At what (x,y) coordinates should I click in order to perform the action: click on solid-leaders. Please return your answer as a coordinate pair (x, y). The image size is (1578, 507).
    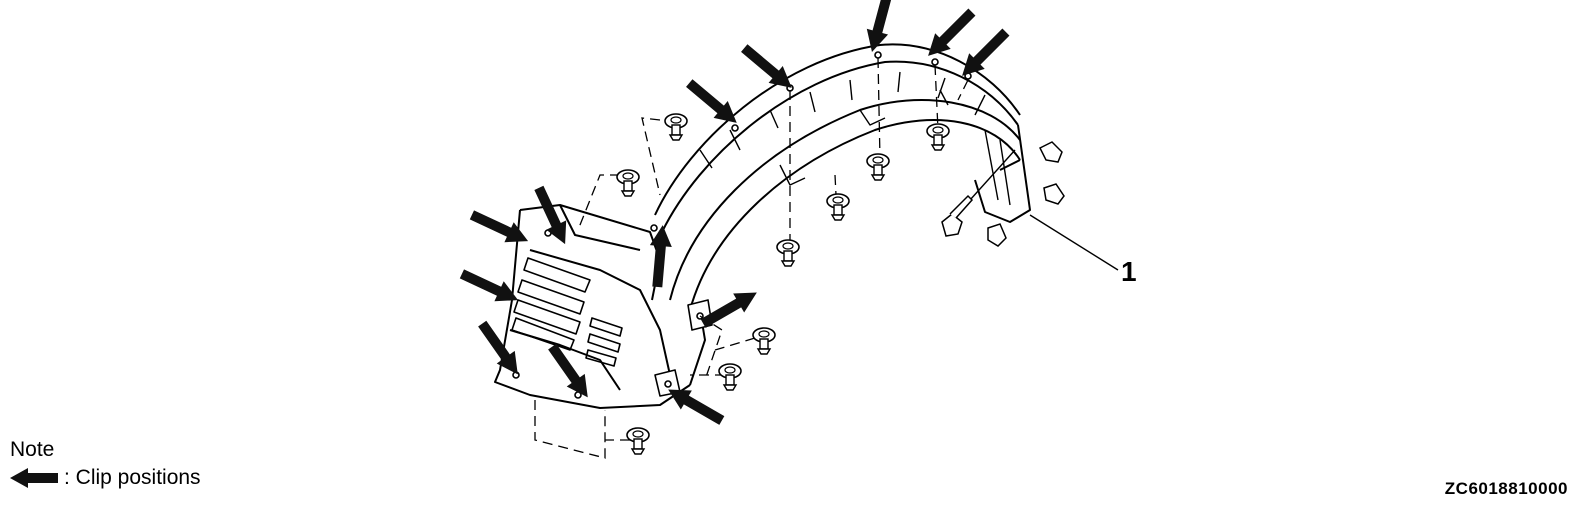
    Looking at the image, I should click on (1035, 210).